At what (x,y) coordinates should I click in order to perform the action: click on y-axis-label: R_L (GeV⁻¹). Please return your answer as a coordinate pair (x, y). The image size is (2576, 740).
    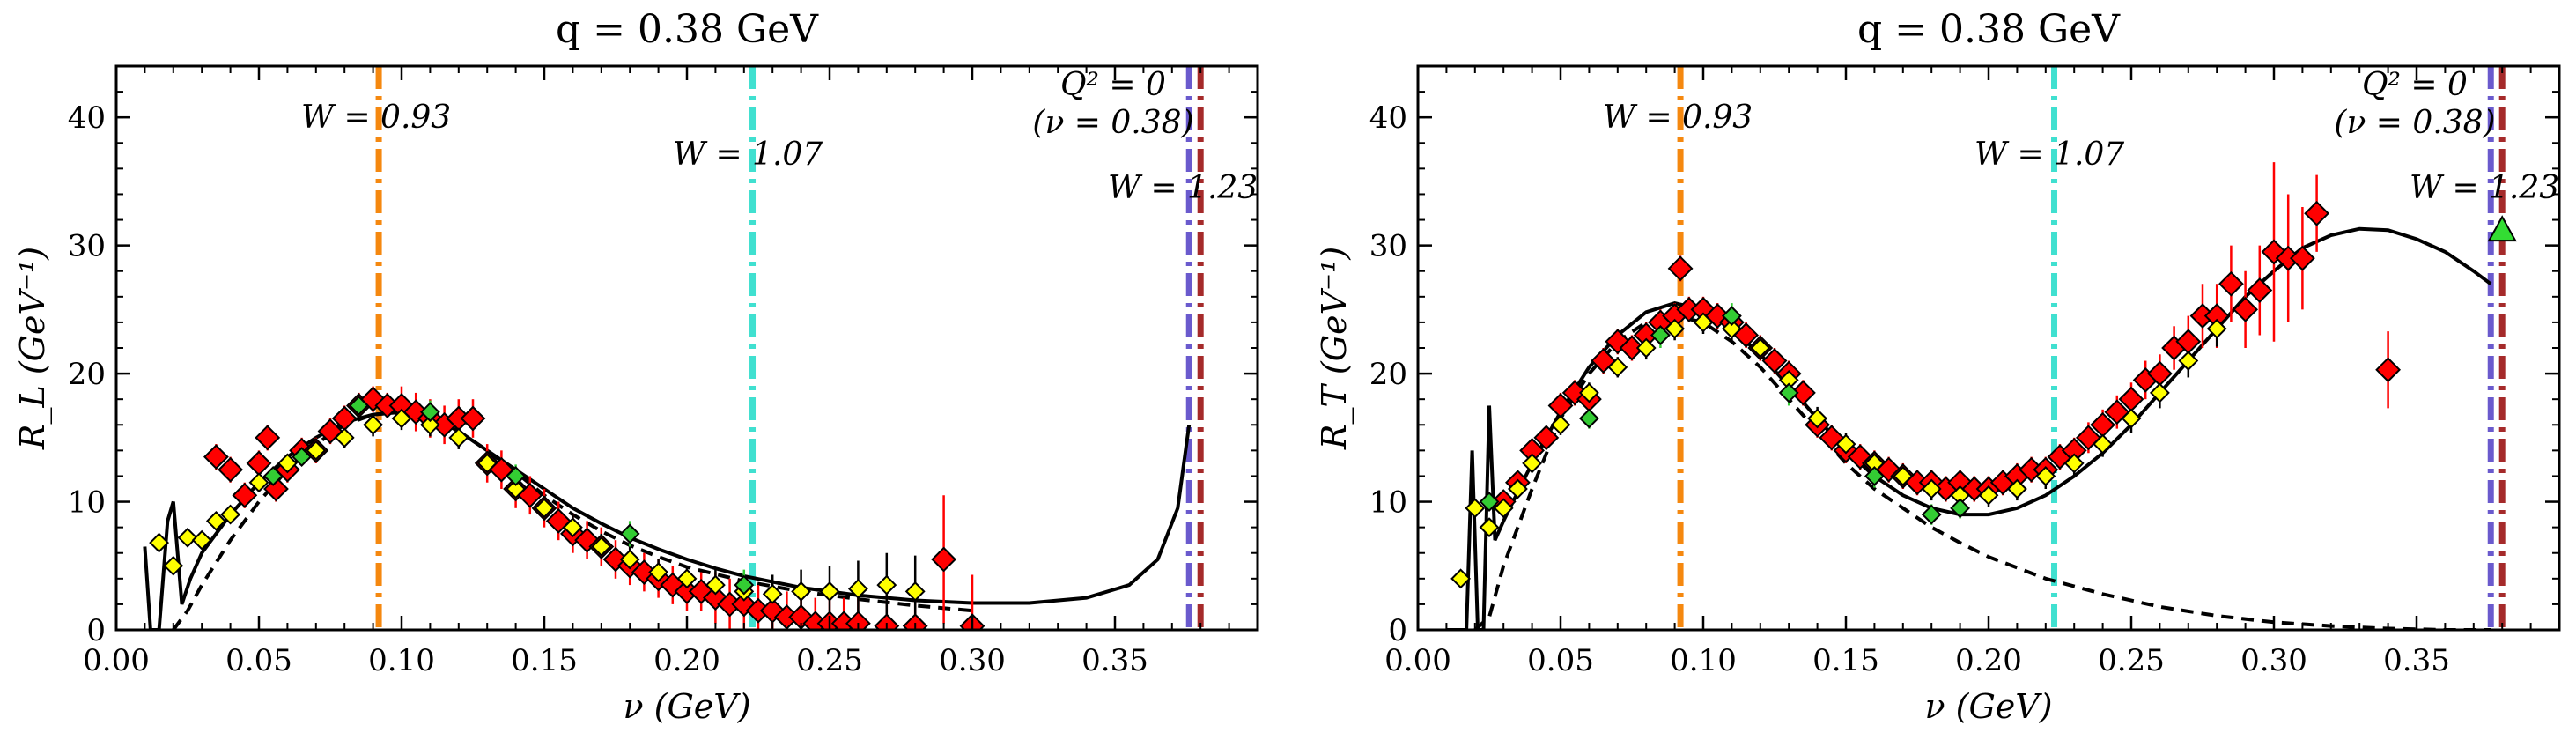
    Looking at the image, I should click on (33, 348).